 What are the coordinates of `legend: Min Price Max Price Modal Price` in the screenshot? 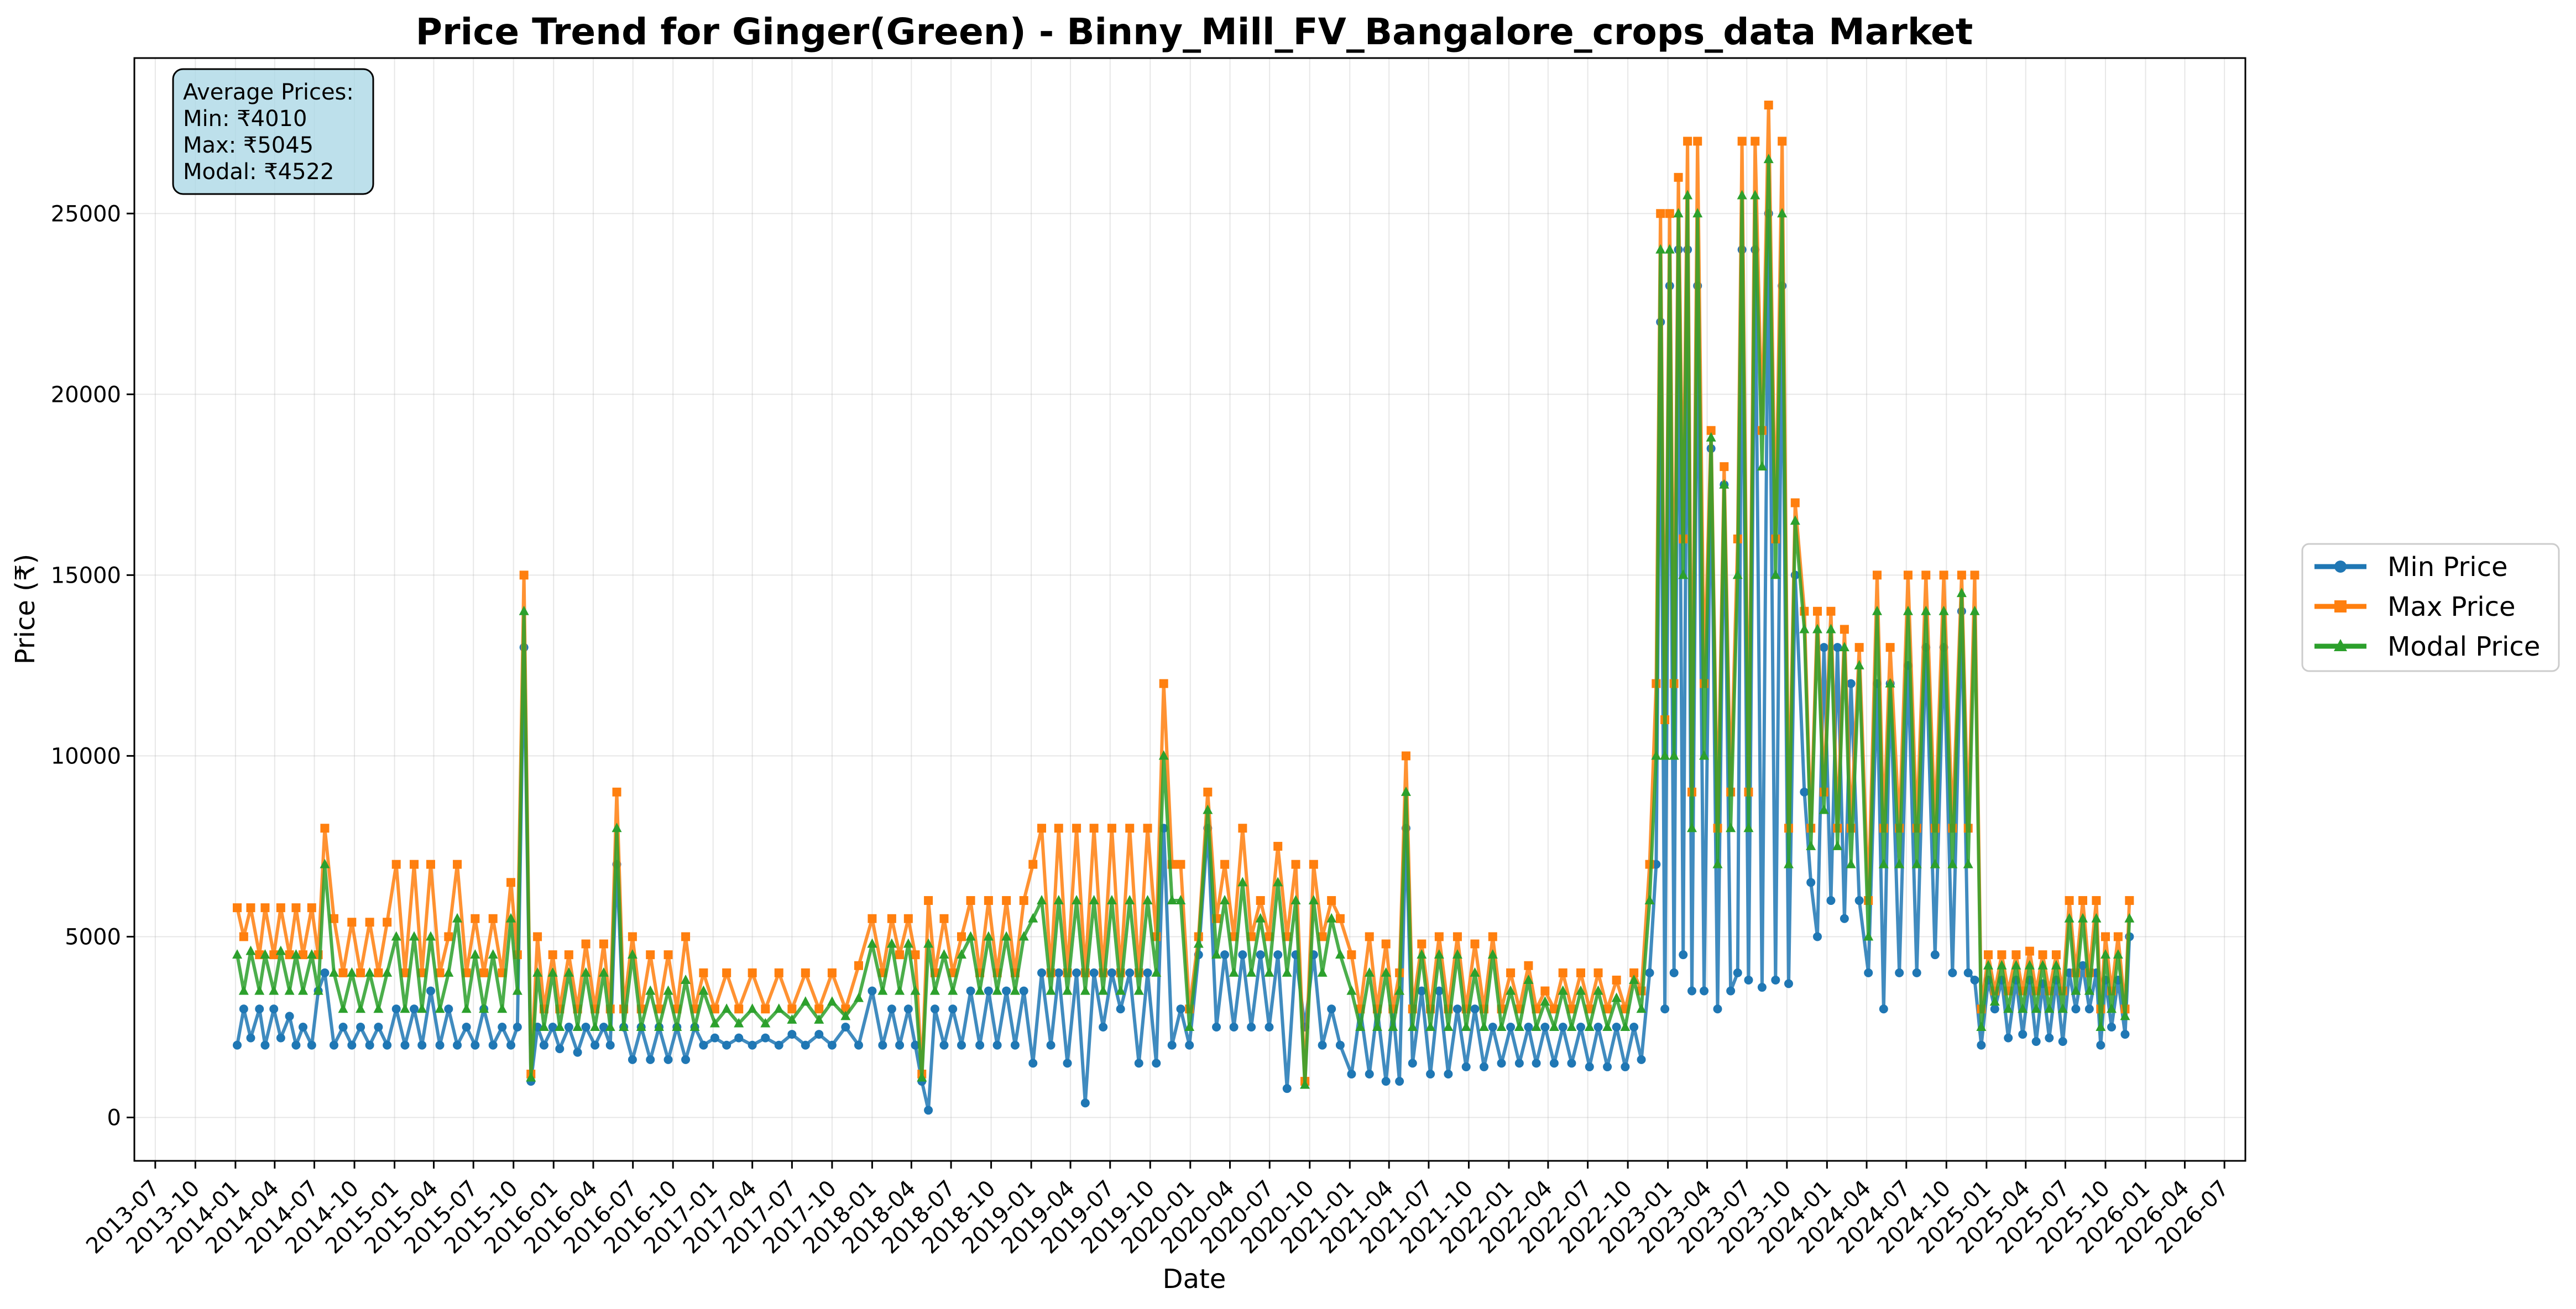 It's located at (2430, 607).